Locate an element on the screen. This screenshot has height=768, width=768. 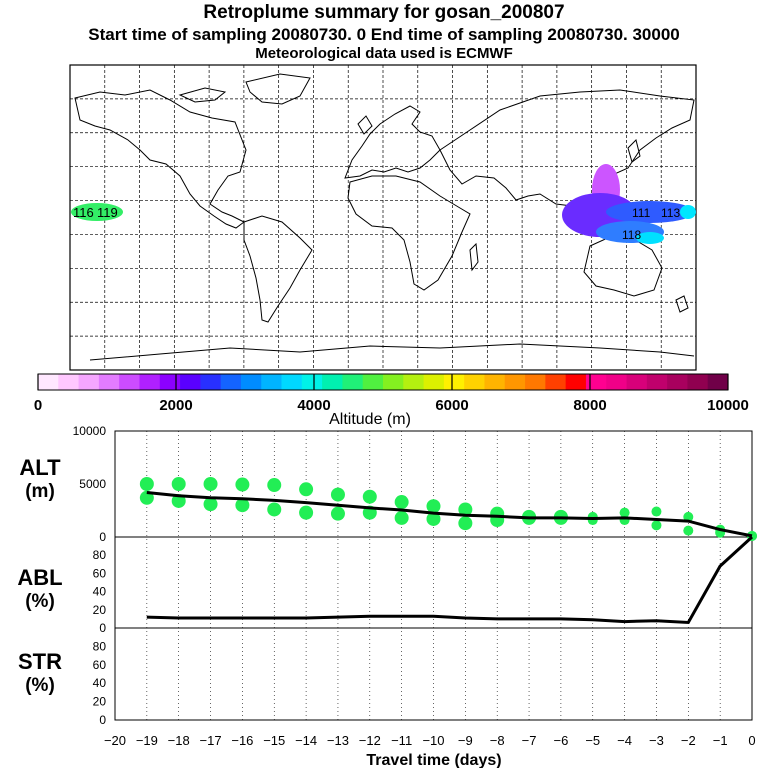
altitude-median-line is located at coordinates (449, 514).